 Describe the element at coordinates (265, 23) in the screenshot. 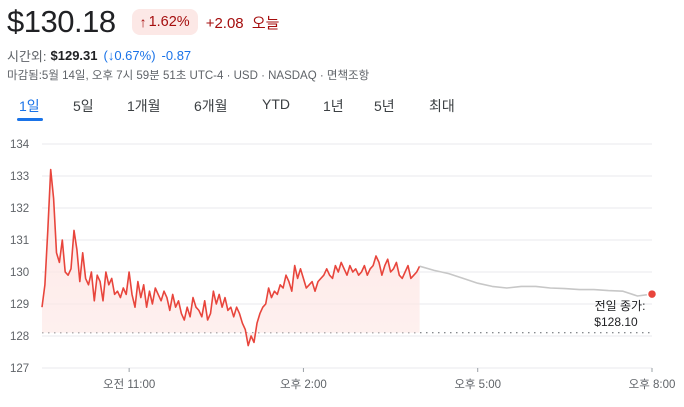

I see `today-label: 오늘` at that location.